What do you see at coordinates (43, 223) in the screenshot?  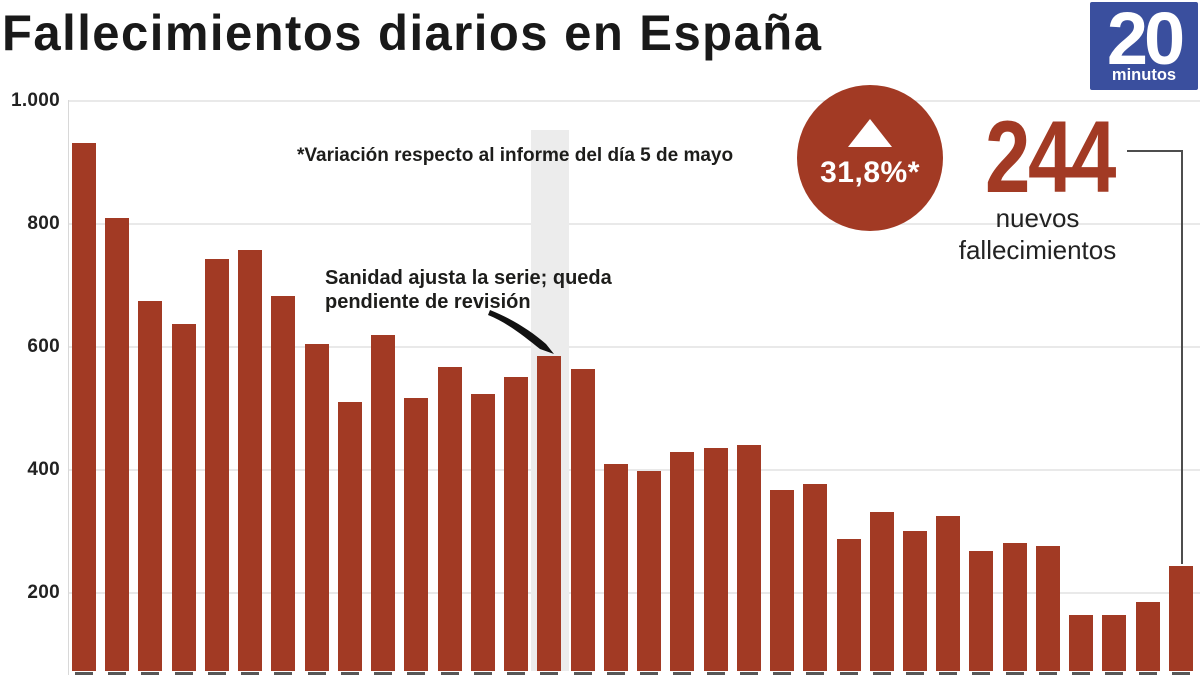 I see `y-axis-label: 800` at bounding box center [43, 223].